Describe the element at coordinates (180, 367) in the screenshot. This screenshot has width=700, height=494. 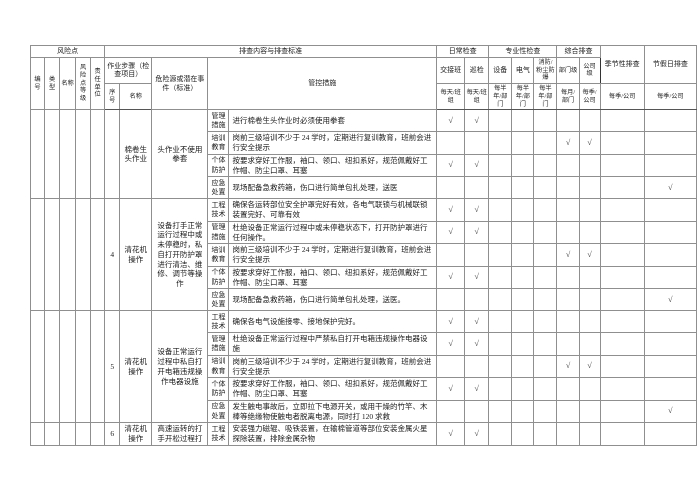
I see `cell-hazard: 设备正常运行过程中私自打开电箱违规操作电器设施` at that location.